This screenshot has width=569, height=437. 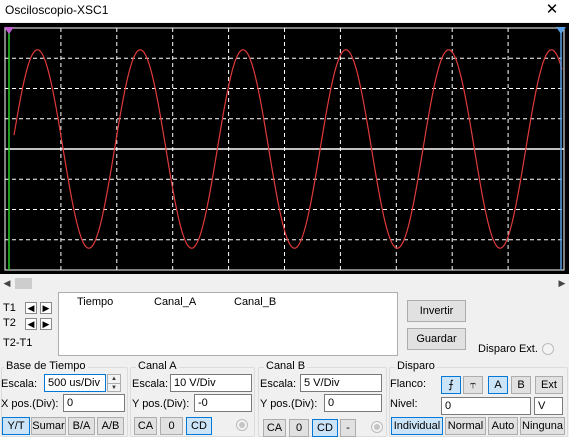 I want to click on trigger-mode-normal-button: Normal, so click(x=465, y=426).